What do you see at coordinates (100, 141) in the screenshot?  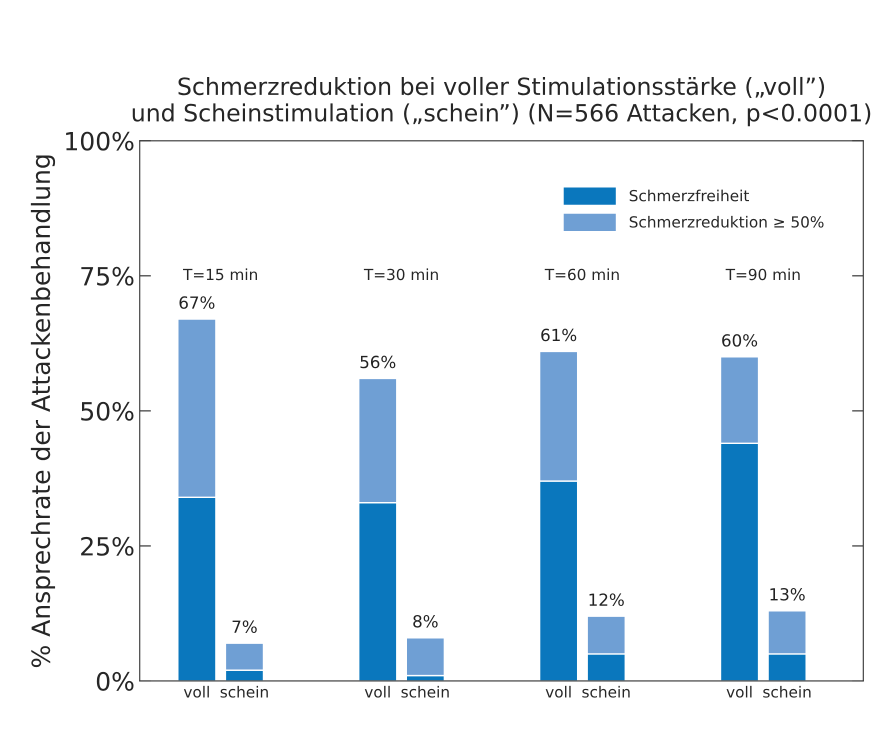 I see `y-tick-label: 100%` at bounding box center [100, 141].